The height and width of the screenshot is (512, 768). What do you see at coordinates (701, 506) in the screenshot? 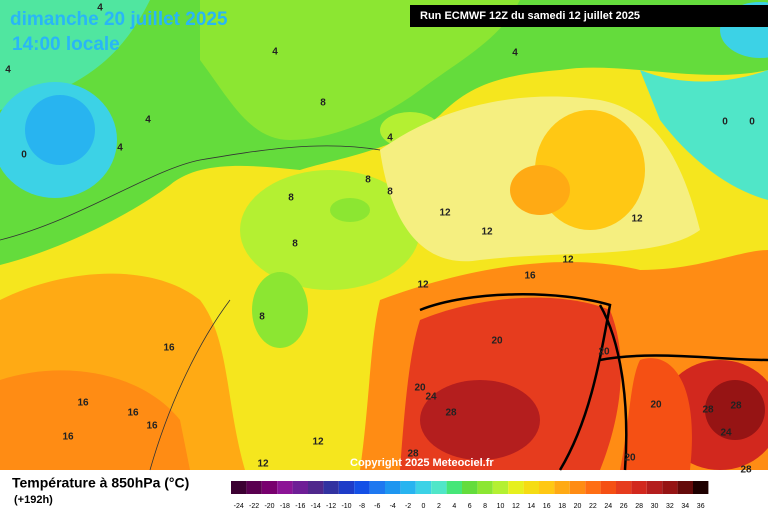
I see `scale-label: 36` at bounding box center [701, 506].